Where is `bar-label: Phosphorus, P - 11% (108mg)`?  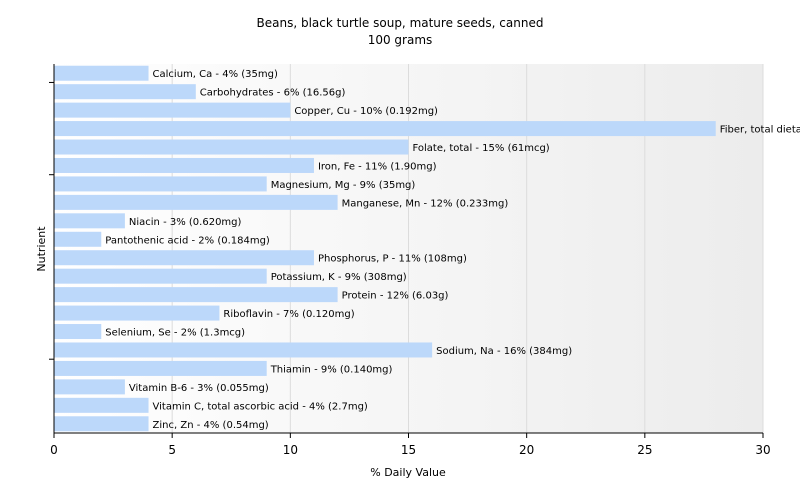 bar-label: Phosphorus, P - 11% (108mg) is located at coordinates (392, 259).